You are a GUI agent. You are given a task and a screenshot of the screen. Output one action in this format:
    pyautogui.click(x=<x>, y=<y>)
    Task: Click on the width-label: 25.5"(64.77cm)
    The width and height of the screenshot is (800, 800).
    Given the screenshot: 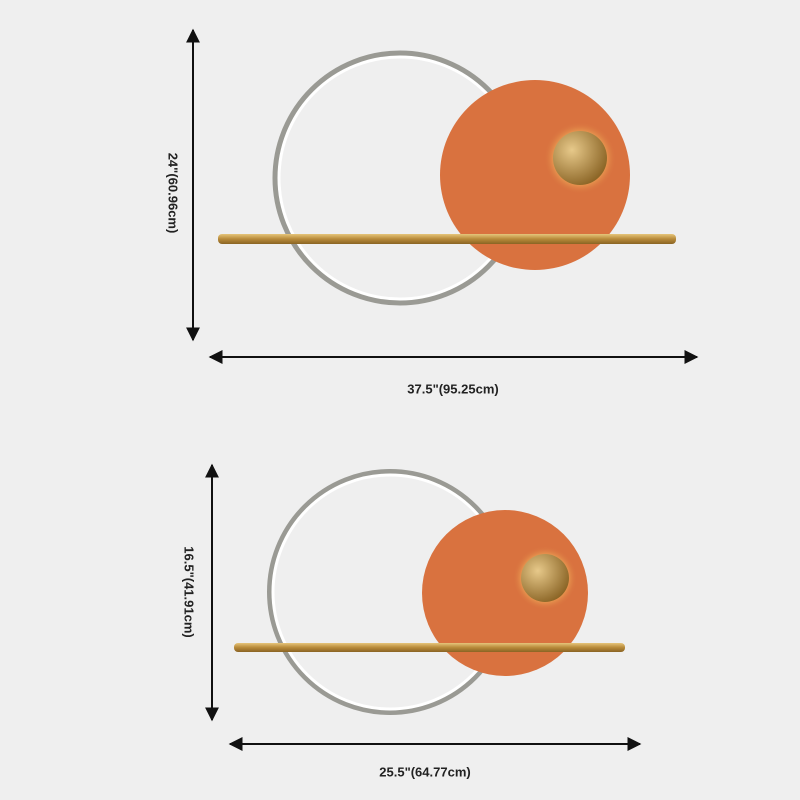 What is the action you would take?
    pyautogui.click(x=424, y=771)
    